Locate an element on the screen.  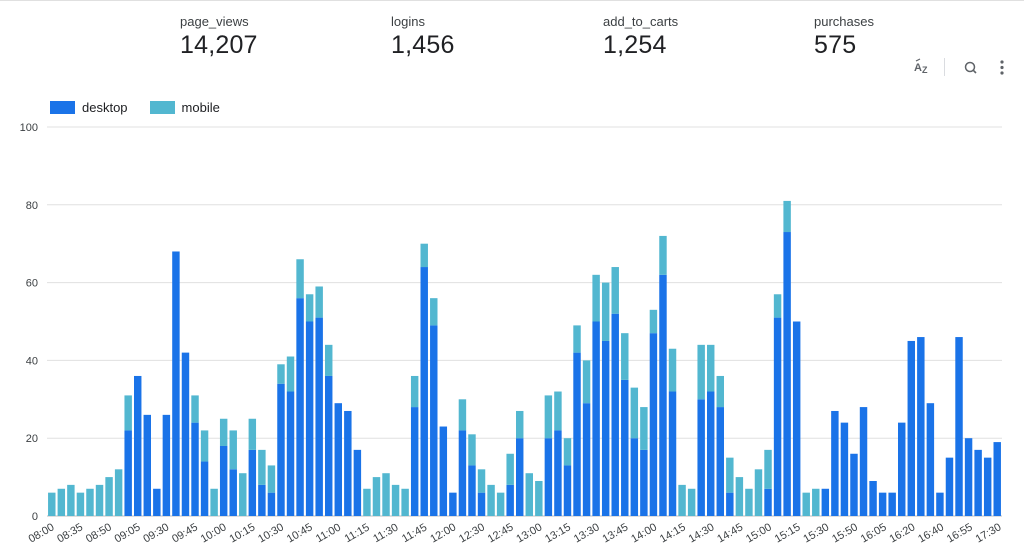
sort-az-icon: A Z is located at coordinates (922, 68).